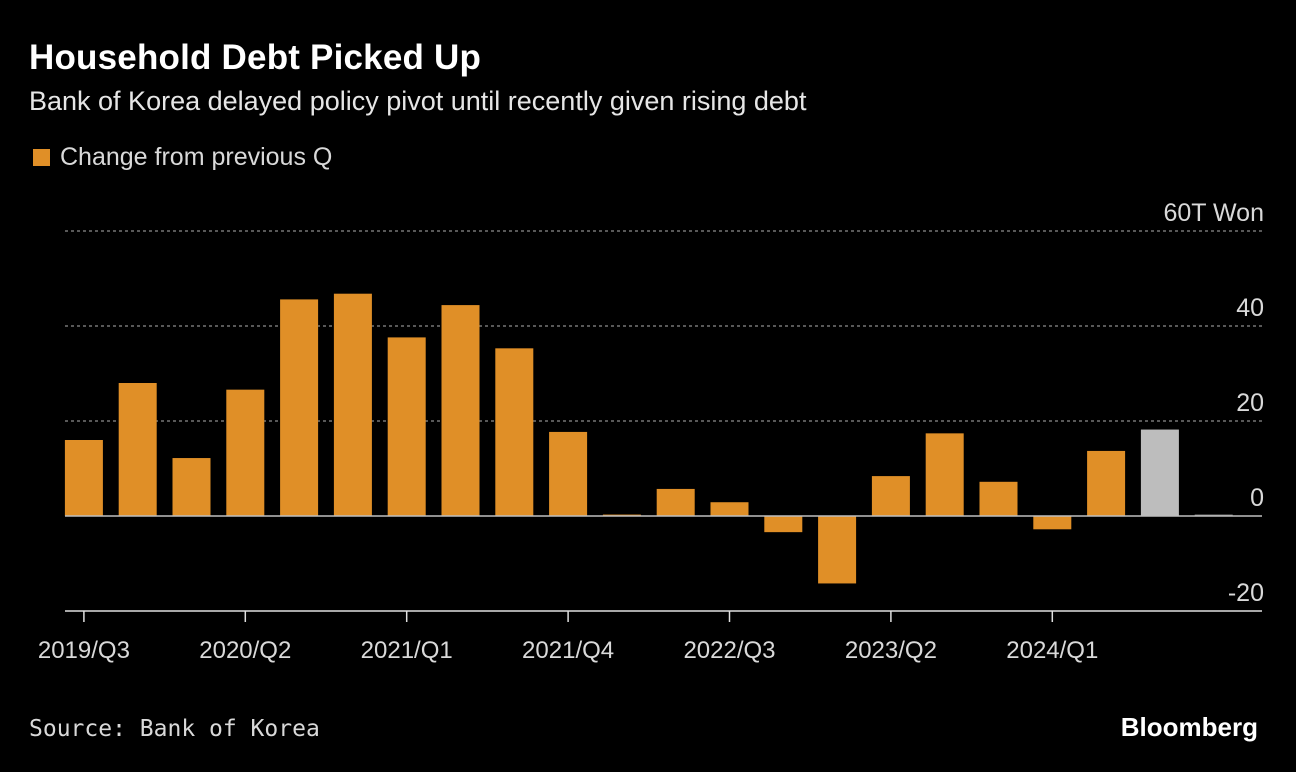  What do you see at coordinates (891, 650) in the screenshot?
I see `x-tick-label: 2023/Q2` at bounding box center [891, 650].